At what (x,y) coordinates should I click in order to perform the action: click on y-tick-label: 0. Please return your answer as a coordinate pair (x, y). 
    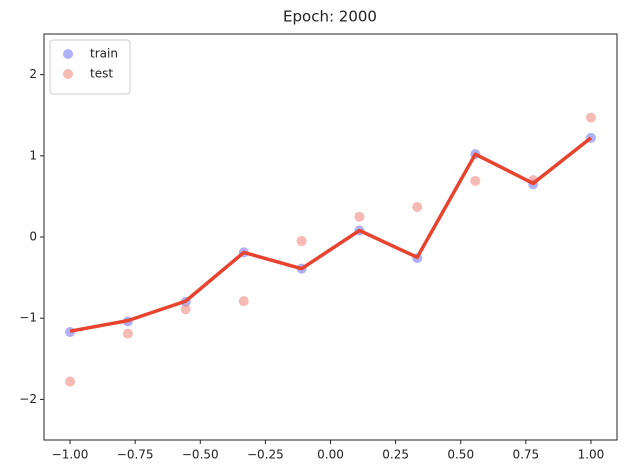
    Looking at the image, I should click on (33, 237).